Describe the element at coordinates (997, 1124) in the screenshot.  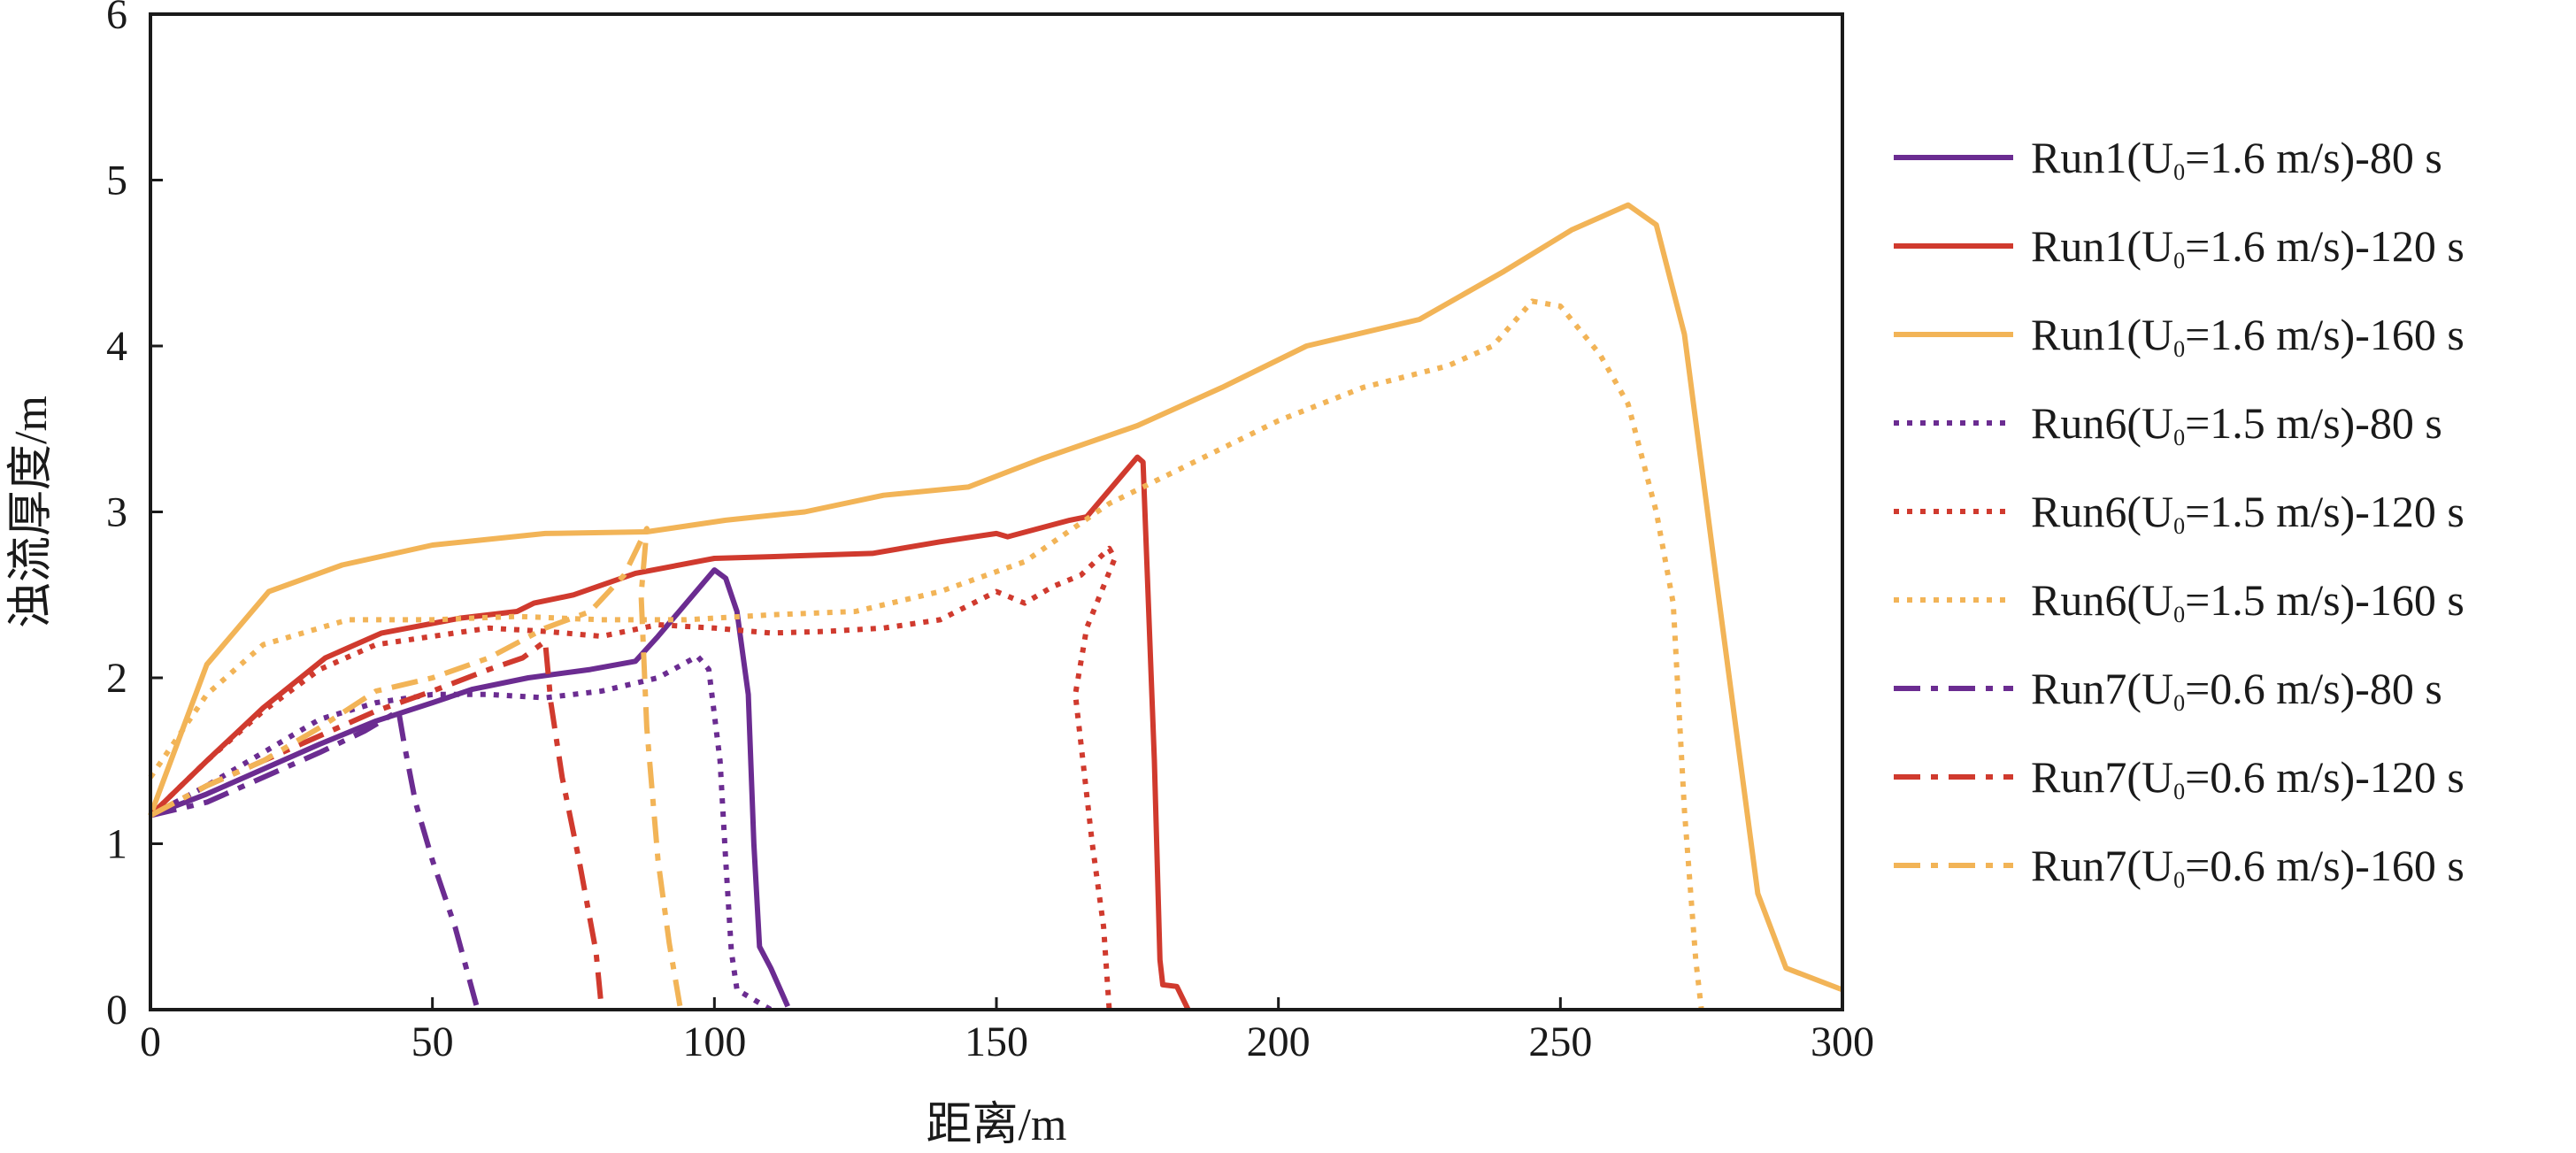
I see `x-axis-title: 距离/m` at that location.